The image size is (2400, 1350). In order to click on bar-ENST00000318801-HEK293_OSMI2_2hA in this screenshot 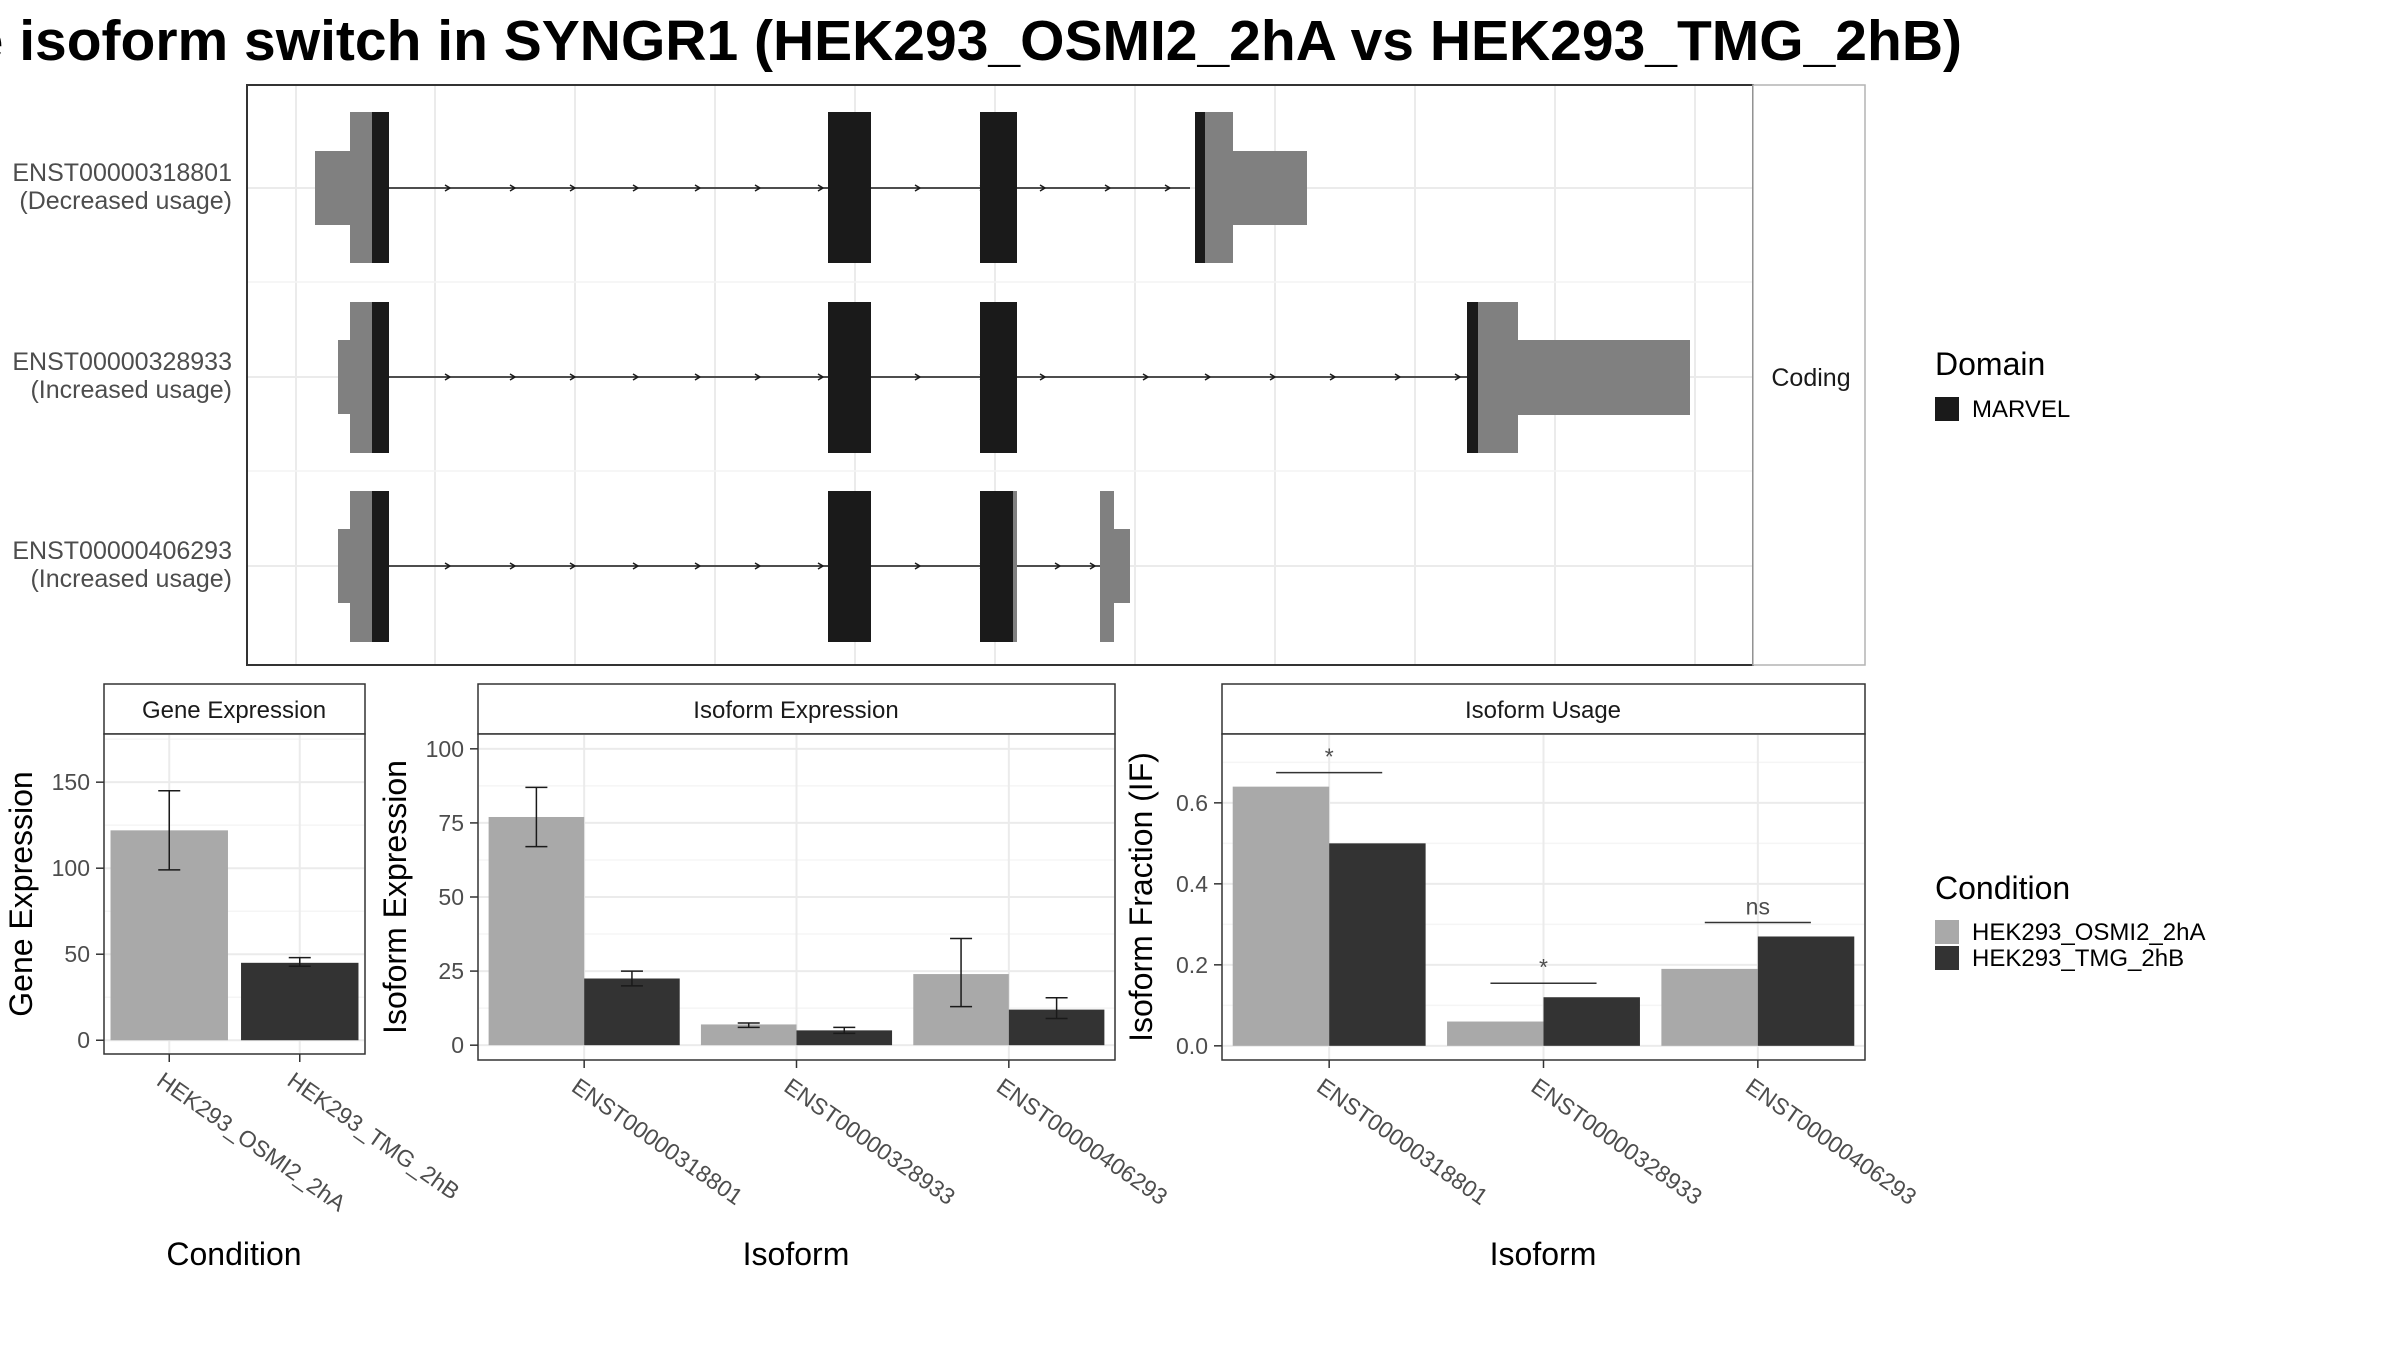, I will do `click(1281, 916)`.